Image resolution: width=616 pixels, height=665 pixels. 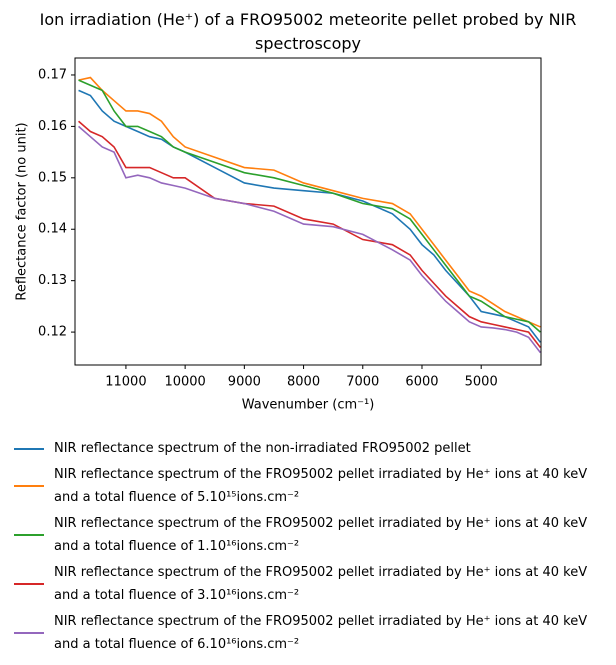 What do you see at coordinates (52, 280) in the screenshot?
I see `y-tick-label: 0.13` at bounding box center [52, 280].